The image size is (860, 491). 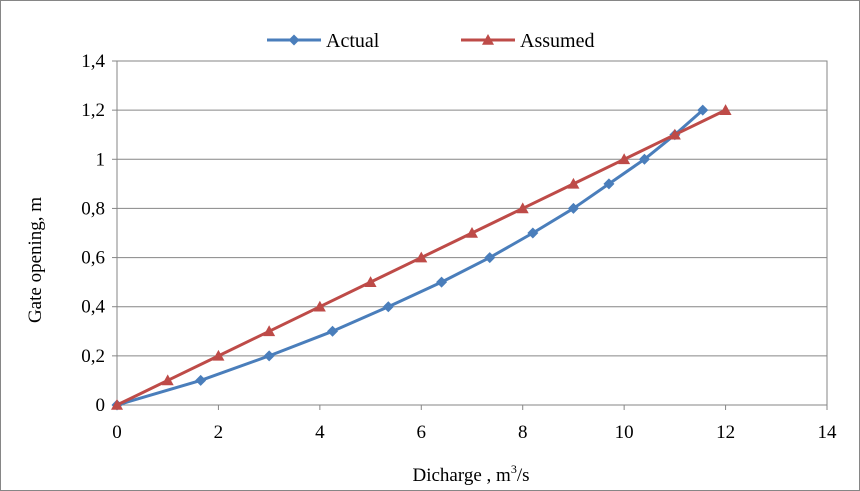 I want to click on x-tick-label: 4, so click(x=320, y=432).